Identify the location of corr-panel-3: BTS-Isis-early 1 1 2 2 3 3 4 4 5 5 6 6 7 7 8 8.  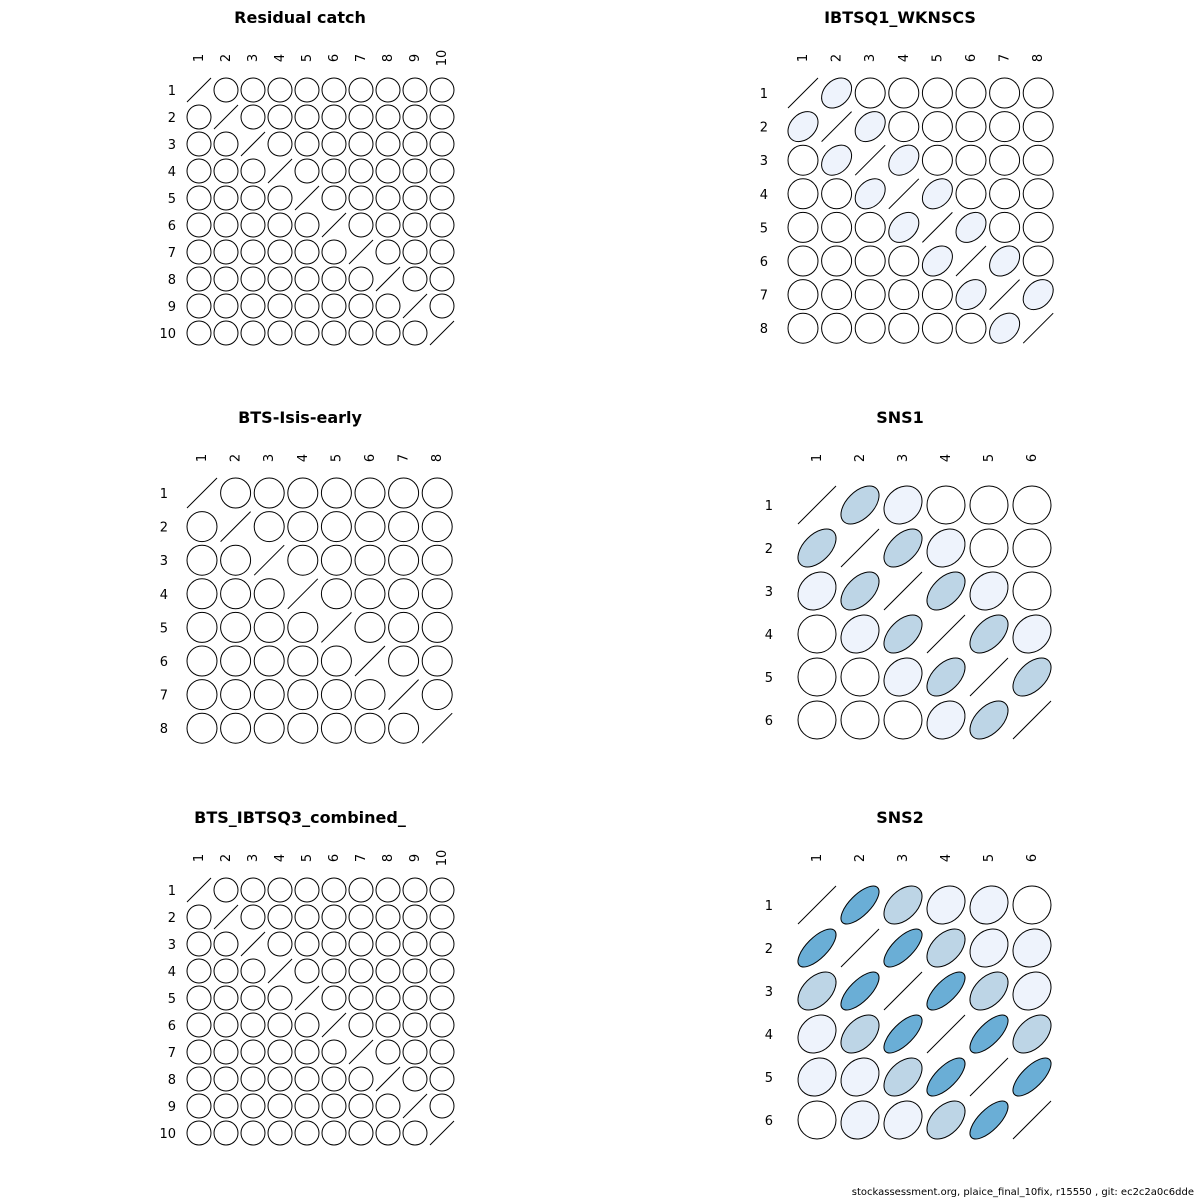
(306, 576).